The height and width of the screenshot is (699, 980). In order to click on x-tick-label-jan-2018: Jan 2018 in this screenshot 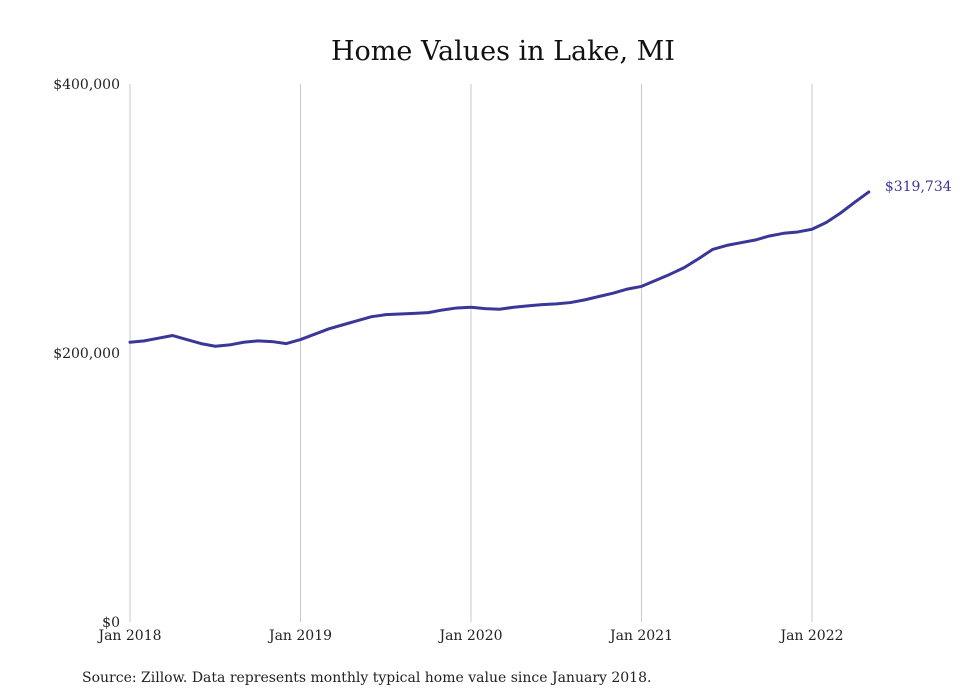, I will do `click(128, 636)`.